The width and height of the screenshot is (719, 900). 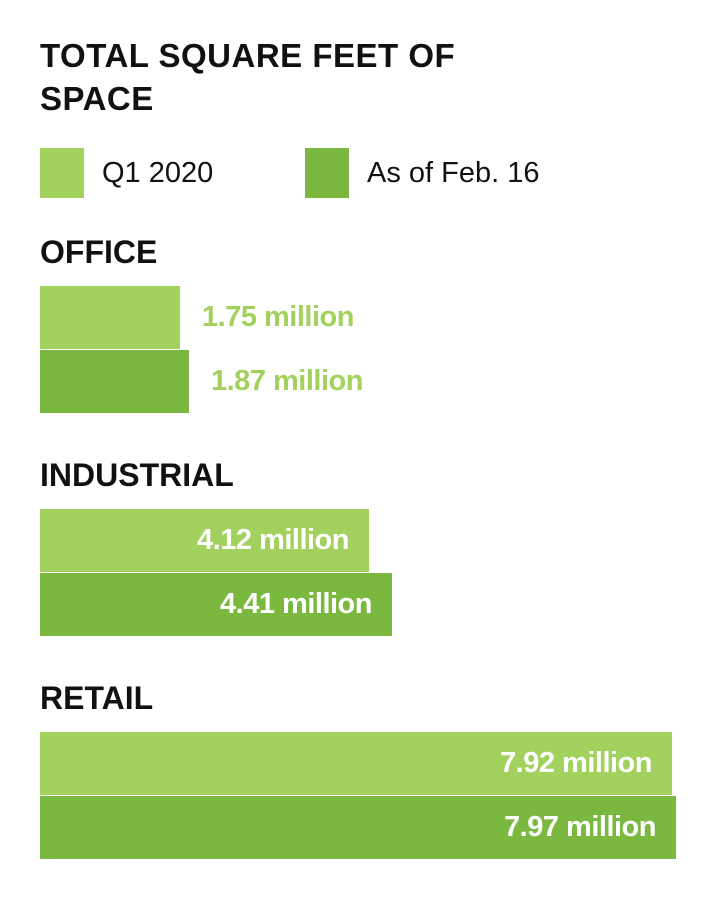 I want to click on data-label-industrial-q1-2020: 4.12 million, so click(x=273, y=540).